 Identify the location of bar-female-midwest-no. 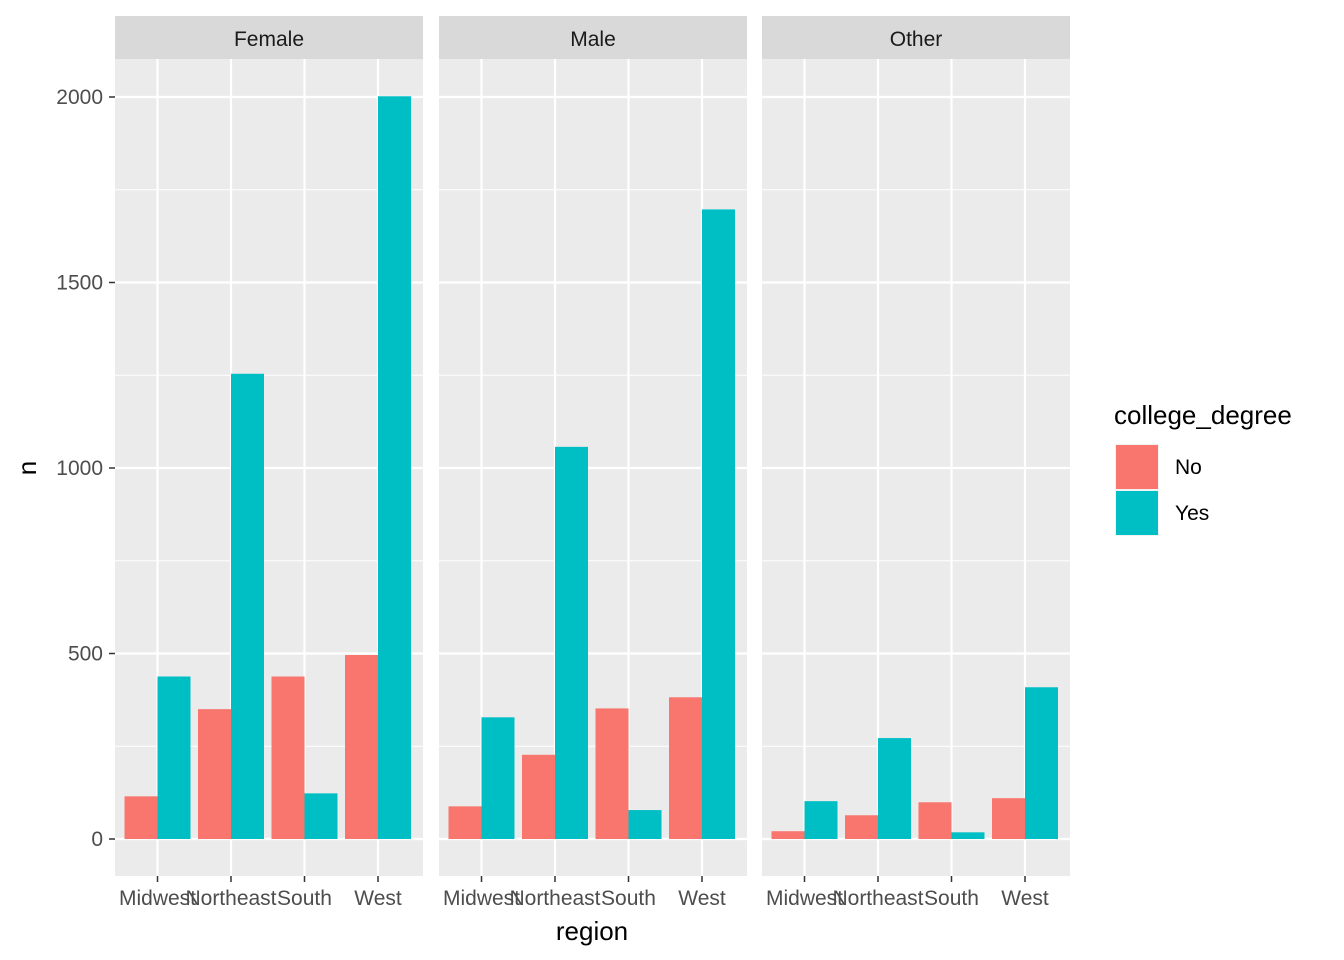
(141, 817).